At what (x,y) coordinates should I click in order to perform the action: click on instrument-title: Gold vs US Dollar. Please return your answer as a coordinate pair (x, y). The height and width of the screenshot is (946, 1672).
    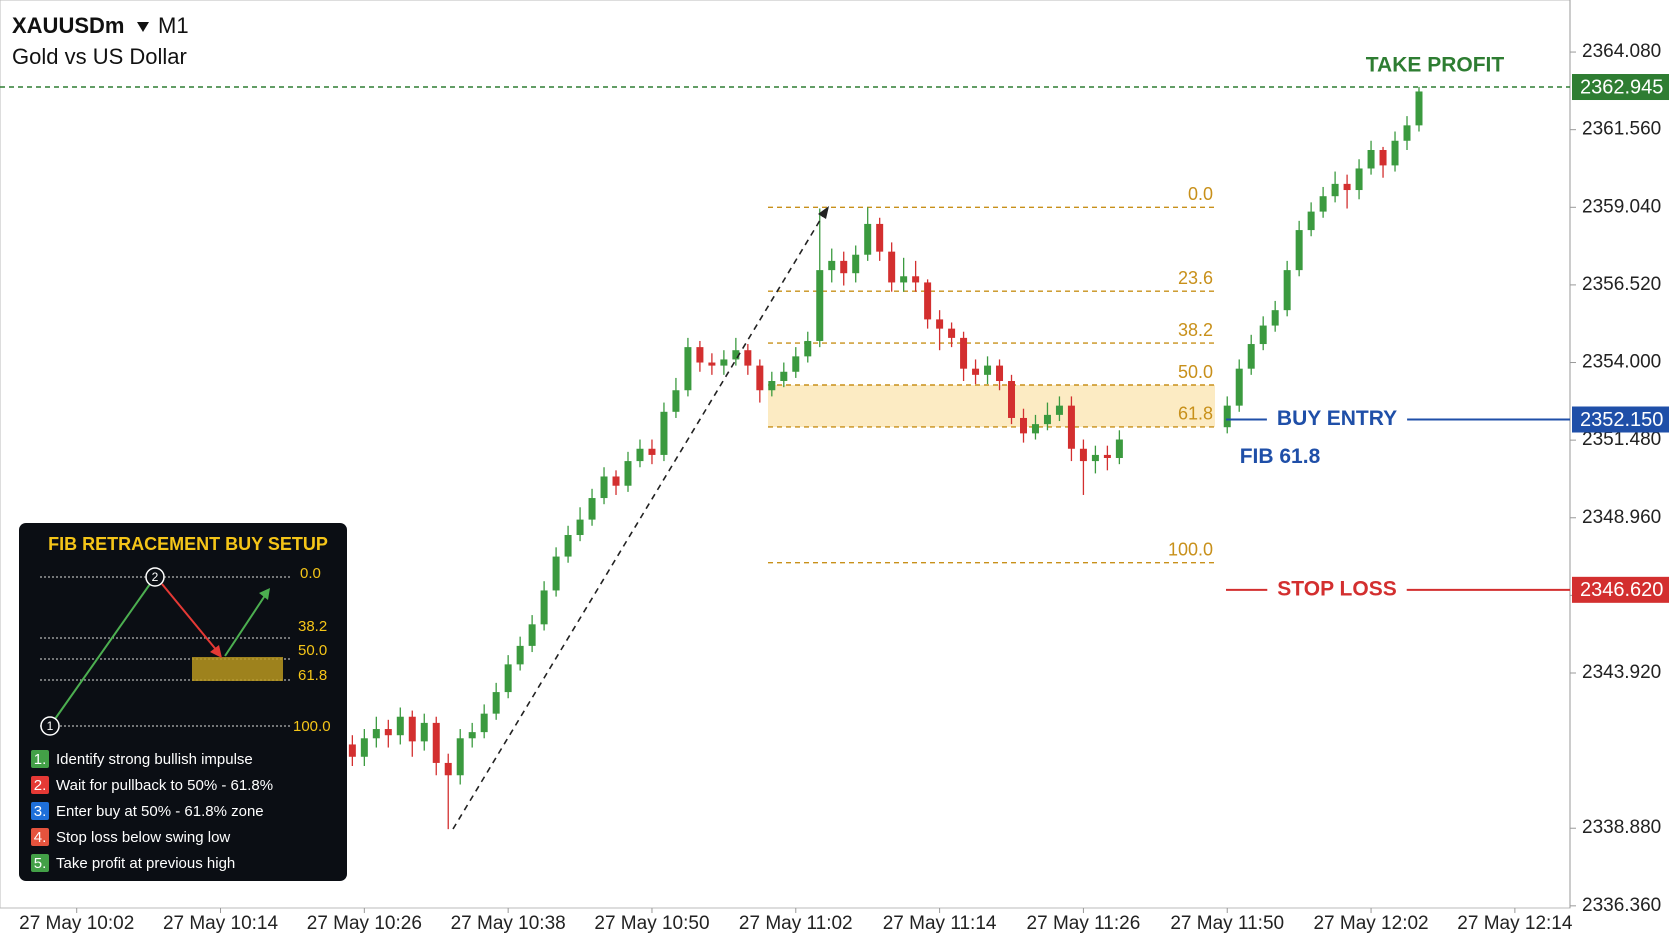
    Looking at the image, I should click on (99, 56).